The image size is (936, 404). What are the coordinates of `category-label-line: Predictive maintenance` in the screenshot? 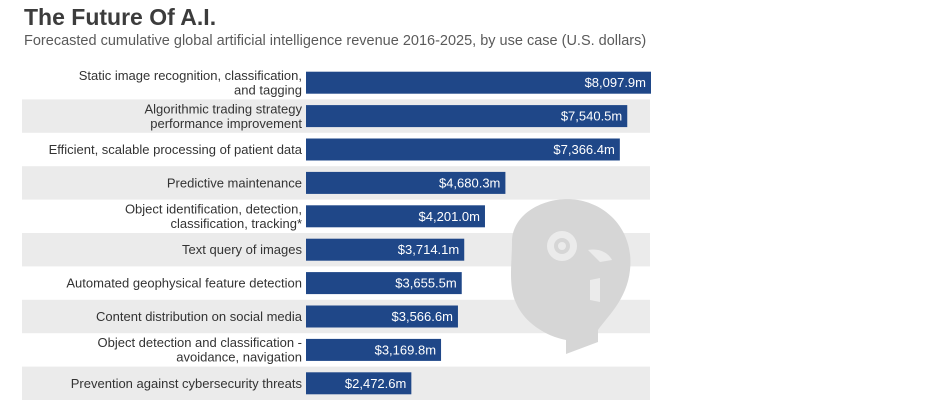 It's located at (234, 182).